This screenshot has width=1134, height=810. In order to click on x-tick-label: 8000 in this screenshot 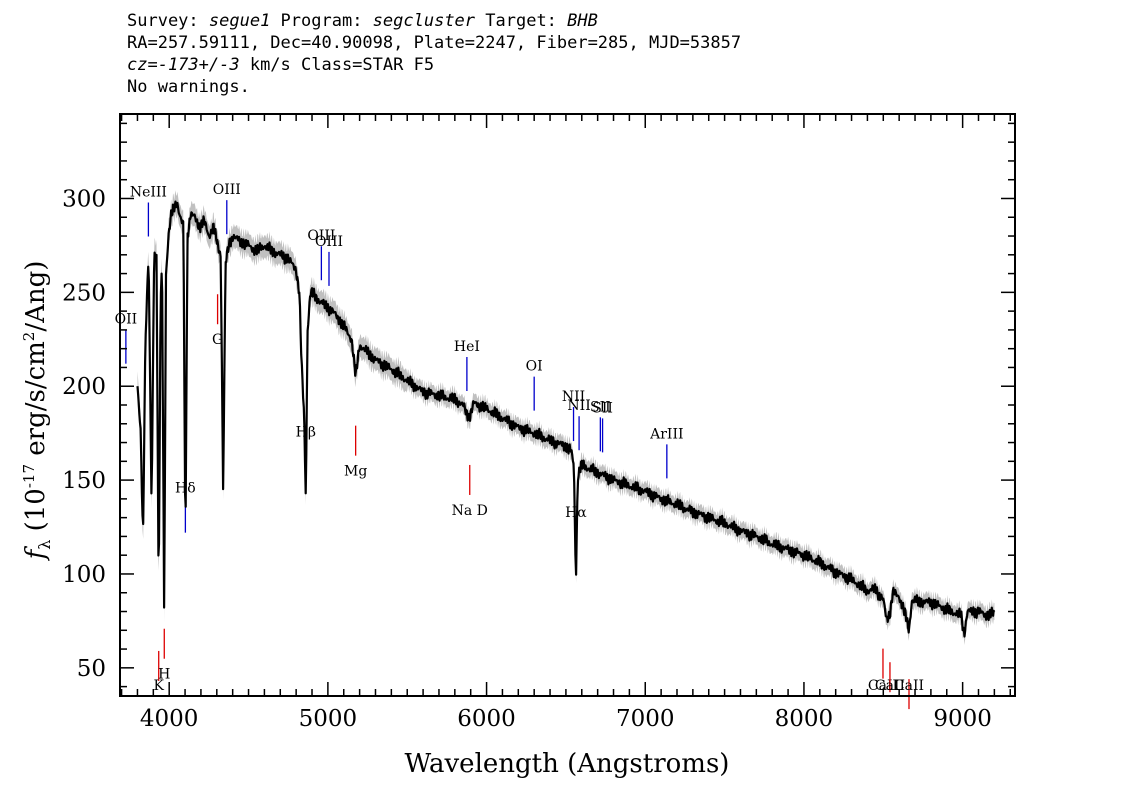, I will do `click(804, 719)`.